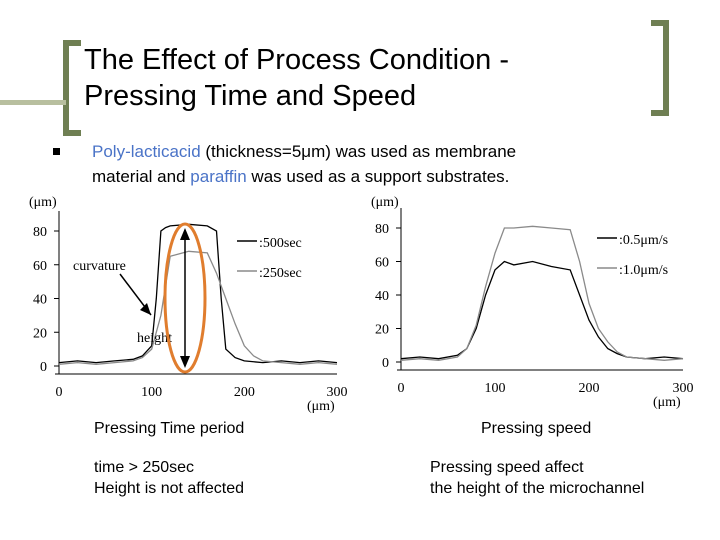 The width and height of the screenshot is (720, 540). I want to click on chart2-caption-title: Pressing speed, so click(536, 428).